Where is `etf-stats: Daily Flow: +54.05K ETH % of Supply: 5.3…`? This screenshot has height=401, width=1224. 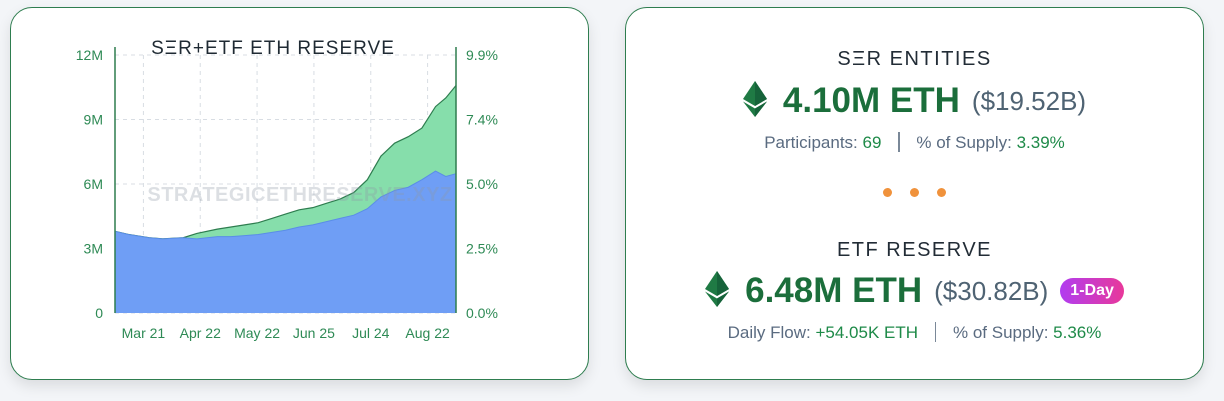 etf-stats: Daily Flow: +54.05K ETH % of Supply: 5.3… is located at coordinates (914, 332).